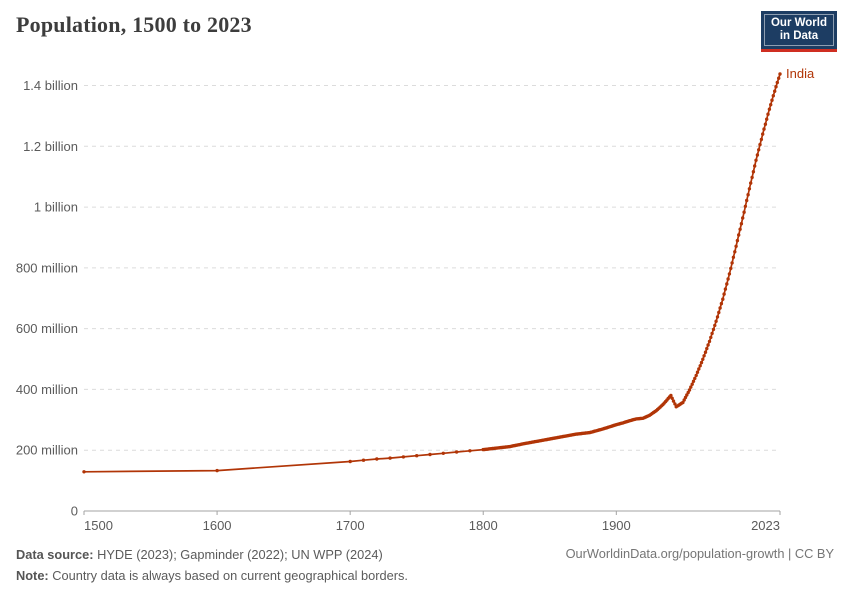  What do you see at coordinates (675, 553) in the screenshot?
I see `footer-url-link: OurWorldinData.org/population-growth` at bounding box center [675, 553].